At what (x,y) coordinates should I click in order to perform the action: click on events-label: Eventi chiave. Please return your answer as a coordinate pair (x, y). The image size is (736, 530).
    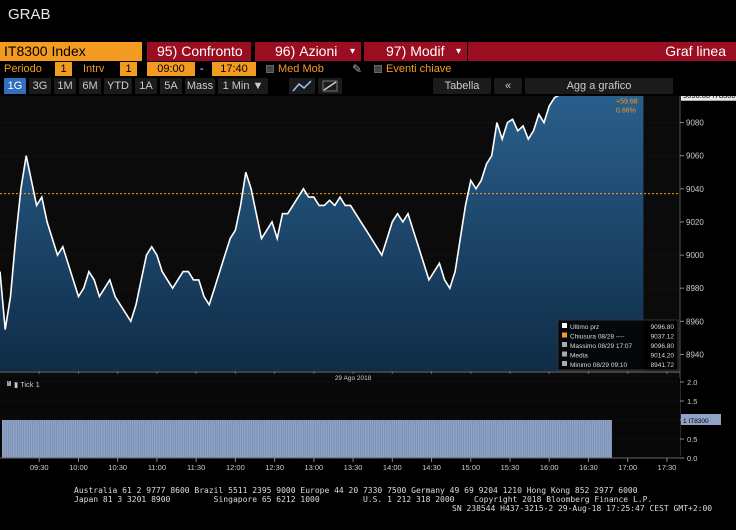
    Looking at the image, I should click on (419, 69).